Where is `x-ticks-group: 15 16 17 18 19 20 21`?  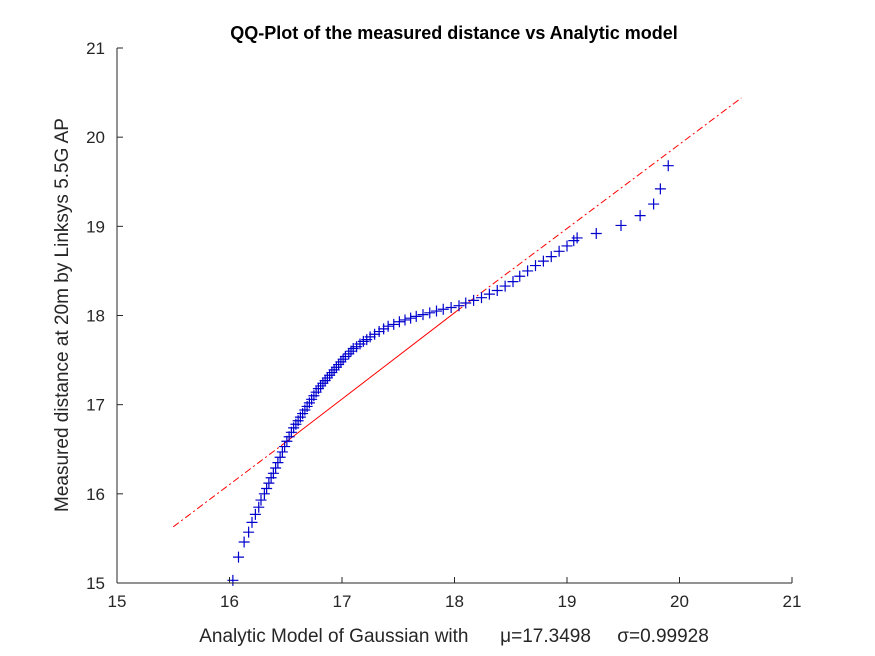 x-ticks-group: 15 16 17 18 19 20 21 is located at coordinates (455, 594).